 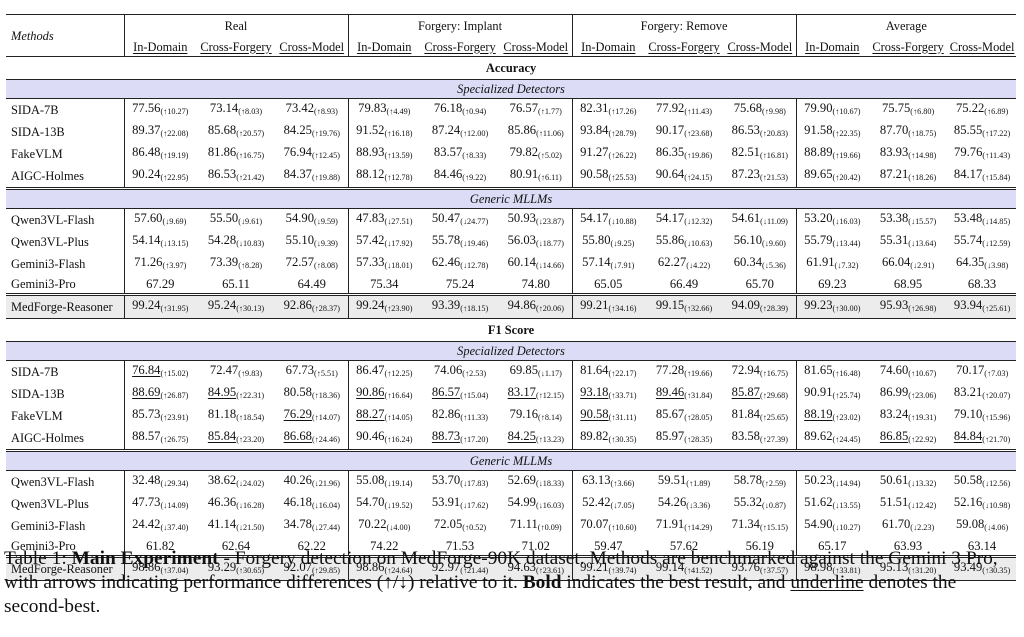 What do you see at coordinates (684, 568) in the screenshot?
I see `value-cell: 99.14(↑41.52)` at bounding box center [684, 568].